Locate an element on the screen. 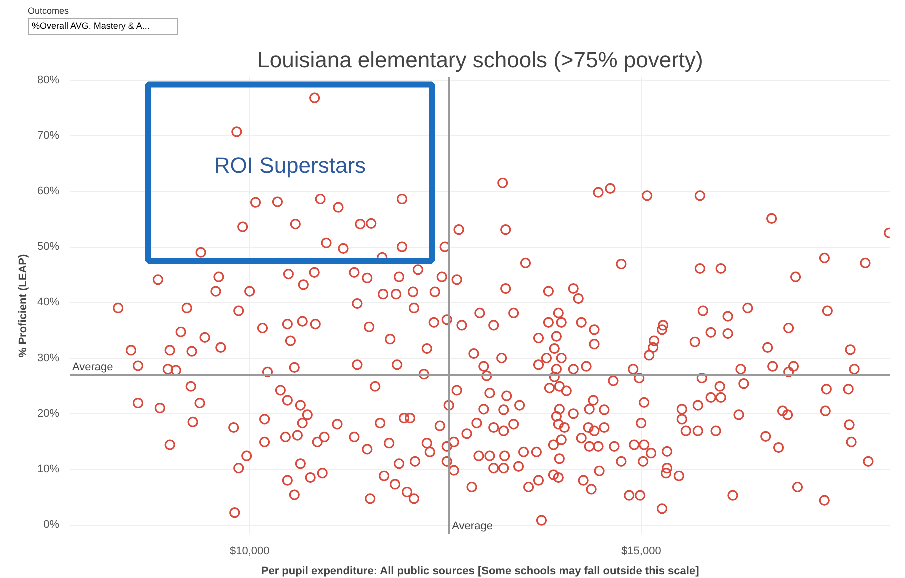  text: Outcomes is located at coordinates (49, 11).